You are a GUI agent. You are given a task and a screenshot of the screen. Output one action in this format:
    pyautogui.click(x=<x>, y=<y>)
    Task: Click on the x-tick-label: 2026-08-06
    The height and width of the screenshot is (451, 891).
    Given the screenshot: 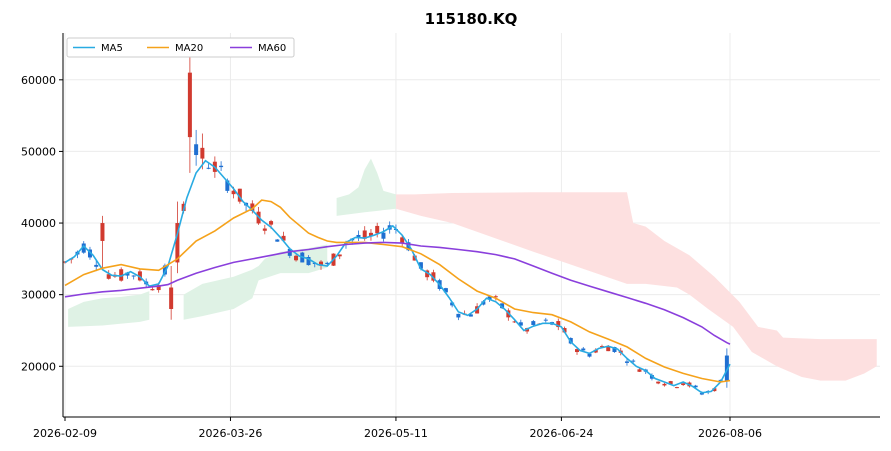 What is the action you would take?
    pyautogui.click(x=730, y=433)
    